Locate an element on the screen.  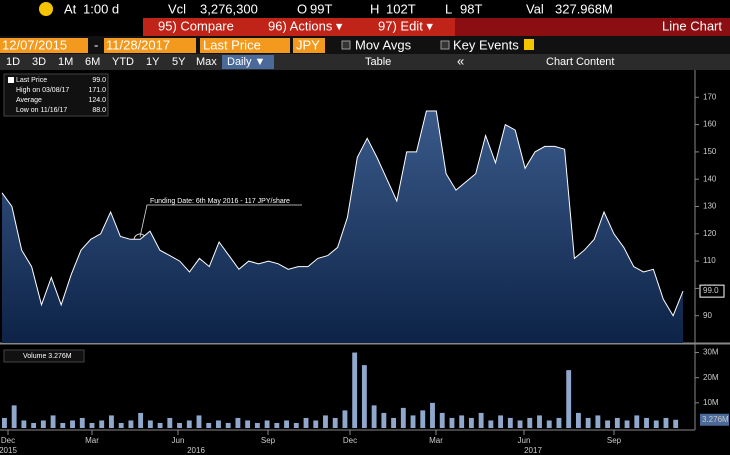
end-date-input is located at coordinates (150, 45).